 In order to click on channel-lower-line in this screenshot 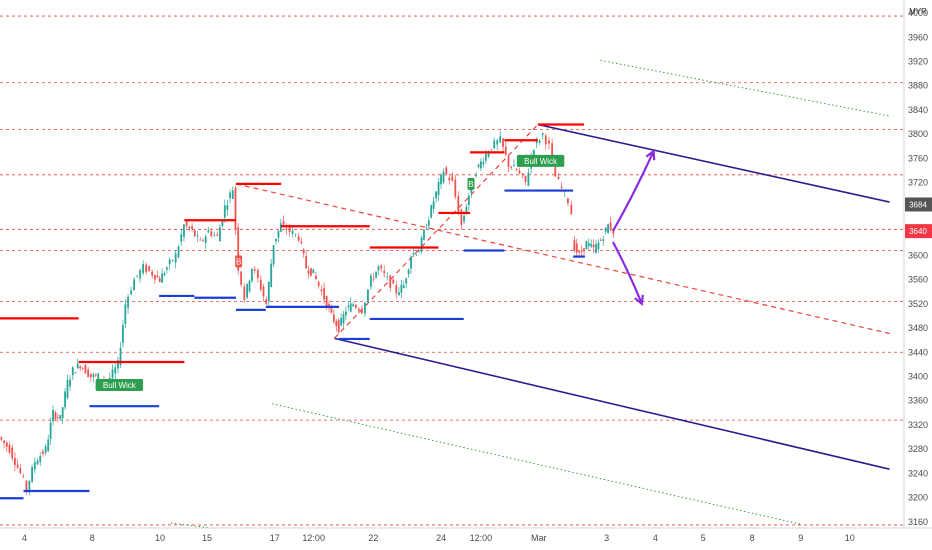, I will do `click(612, 403)`.